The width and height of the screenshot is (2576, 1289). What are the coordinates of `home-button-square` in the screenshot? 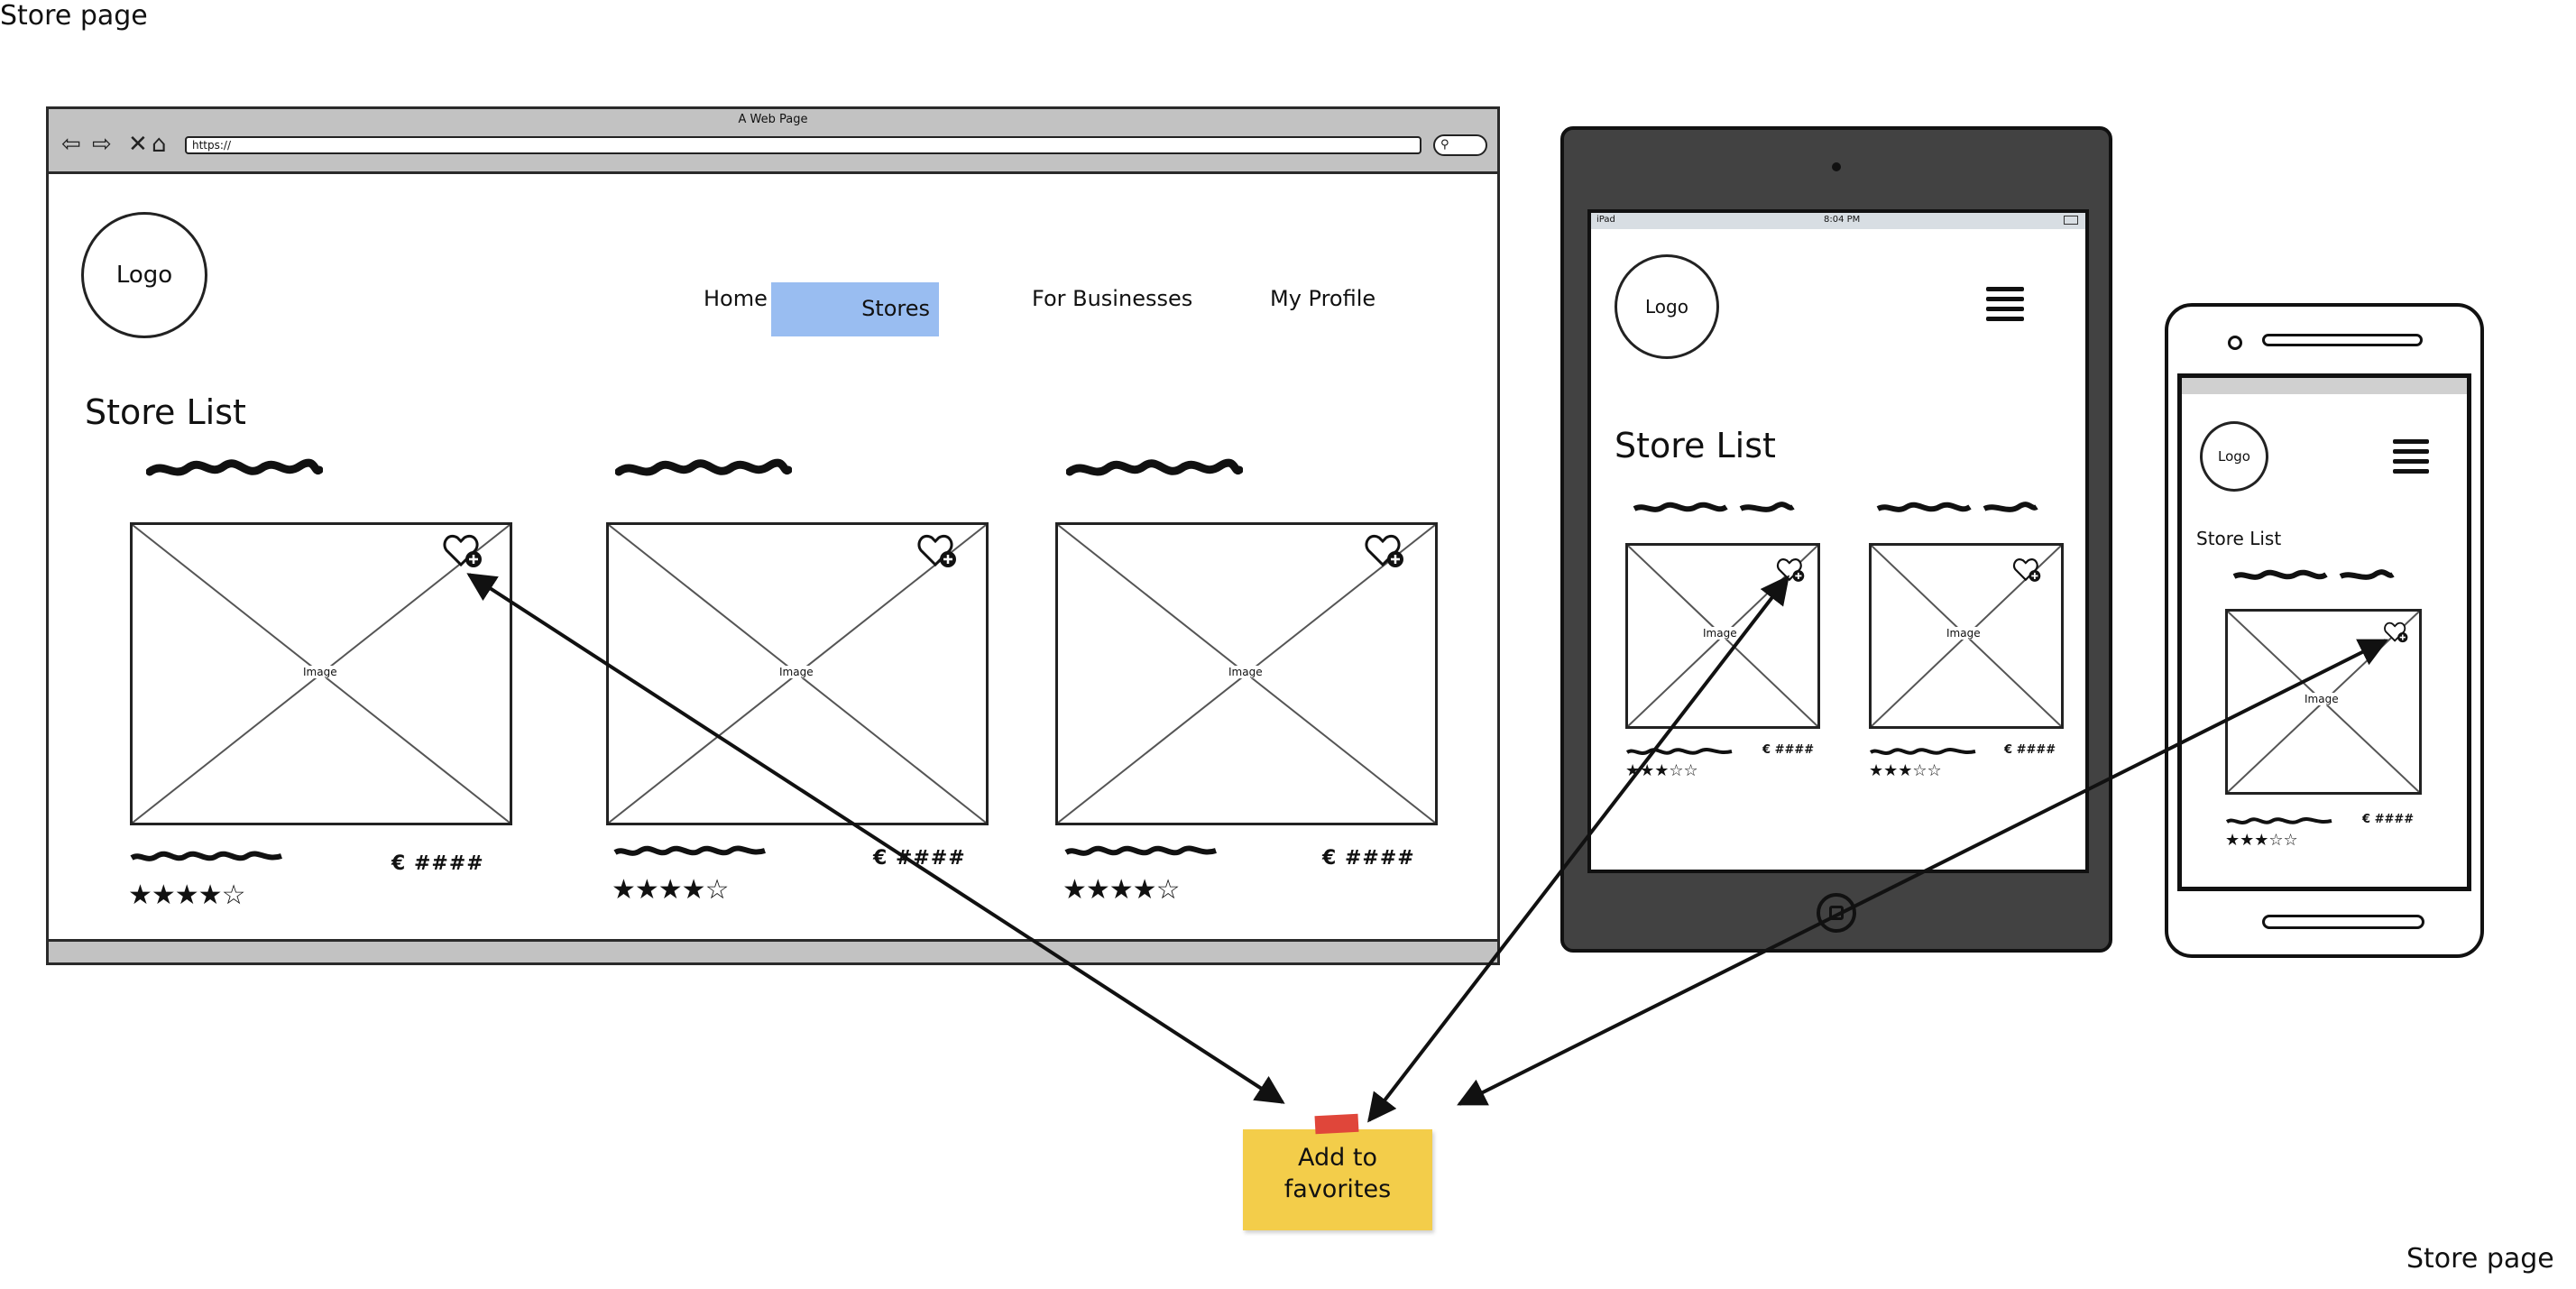 It's located at (1837, 913).